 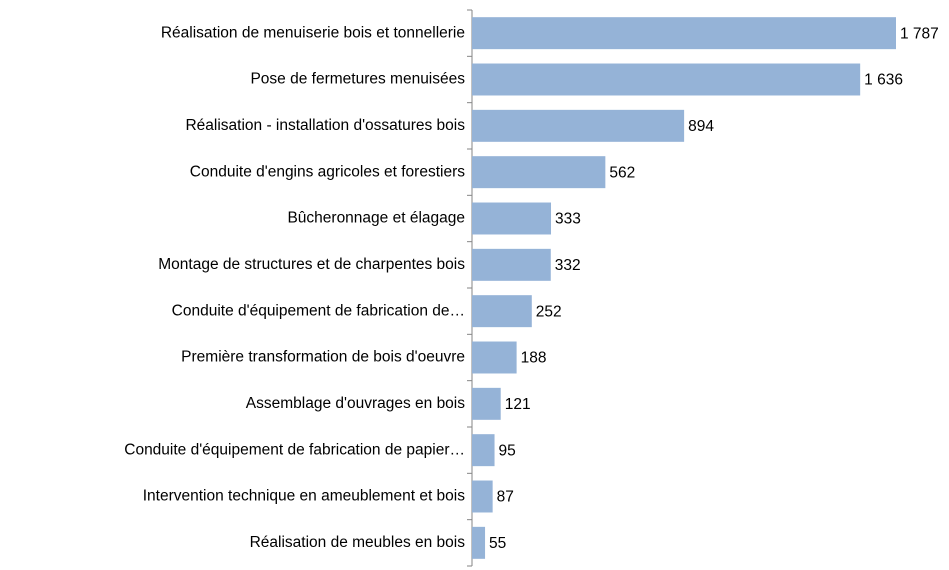 I want to click on category-label: Bûcheronnage et élagage, so click(x=376, y=218).